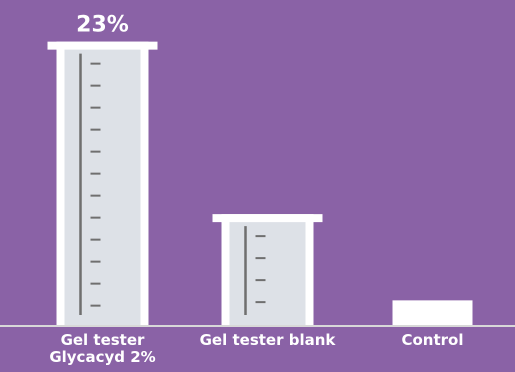 The image size is (515, 372). Describe the element at coordinates (102, 25) in the screenshot. I see `value-label: 23%` at that location.